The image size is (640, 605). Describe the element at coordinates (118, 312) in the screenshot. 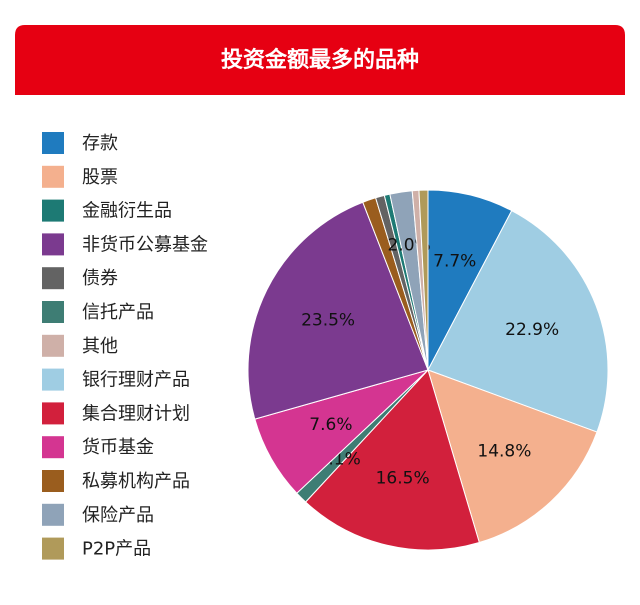

I see `legend-label: 信托产品` at that location.